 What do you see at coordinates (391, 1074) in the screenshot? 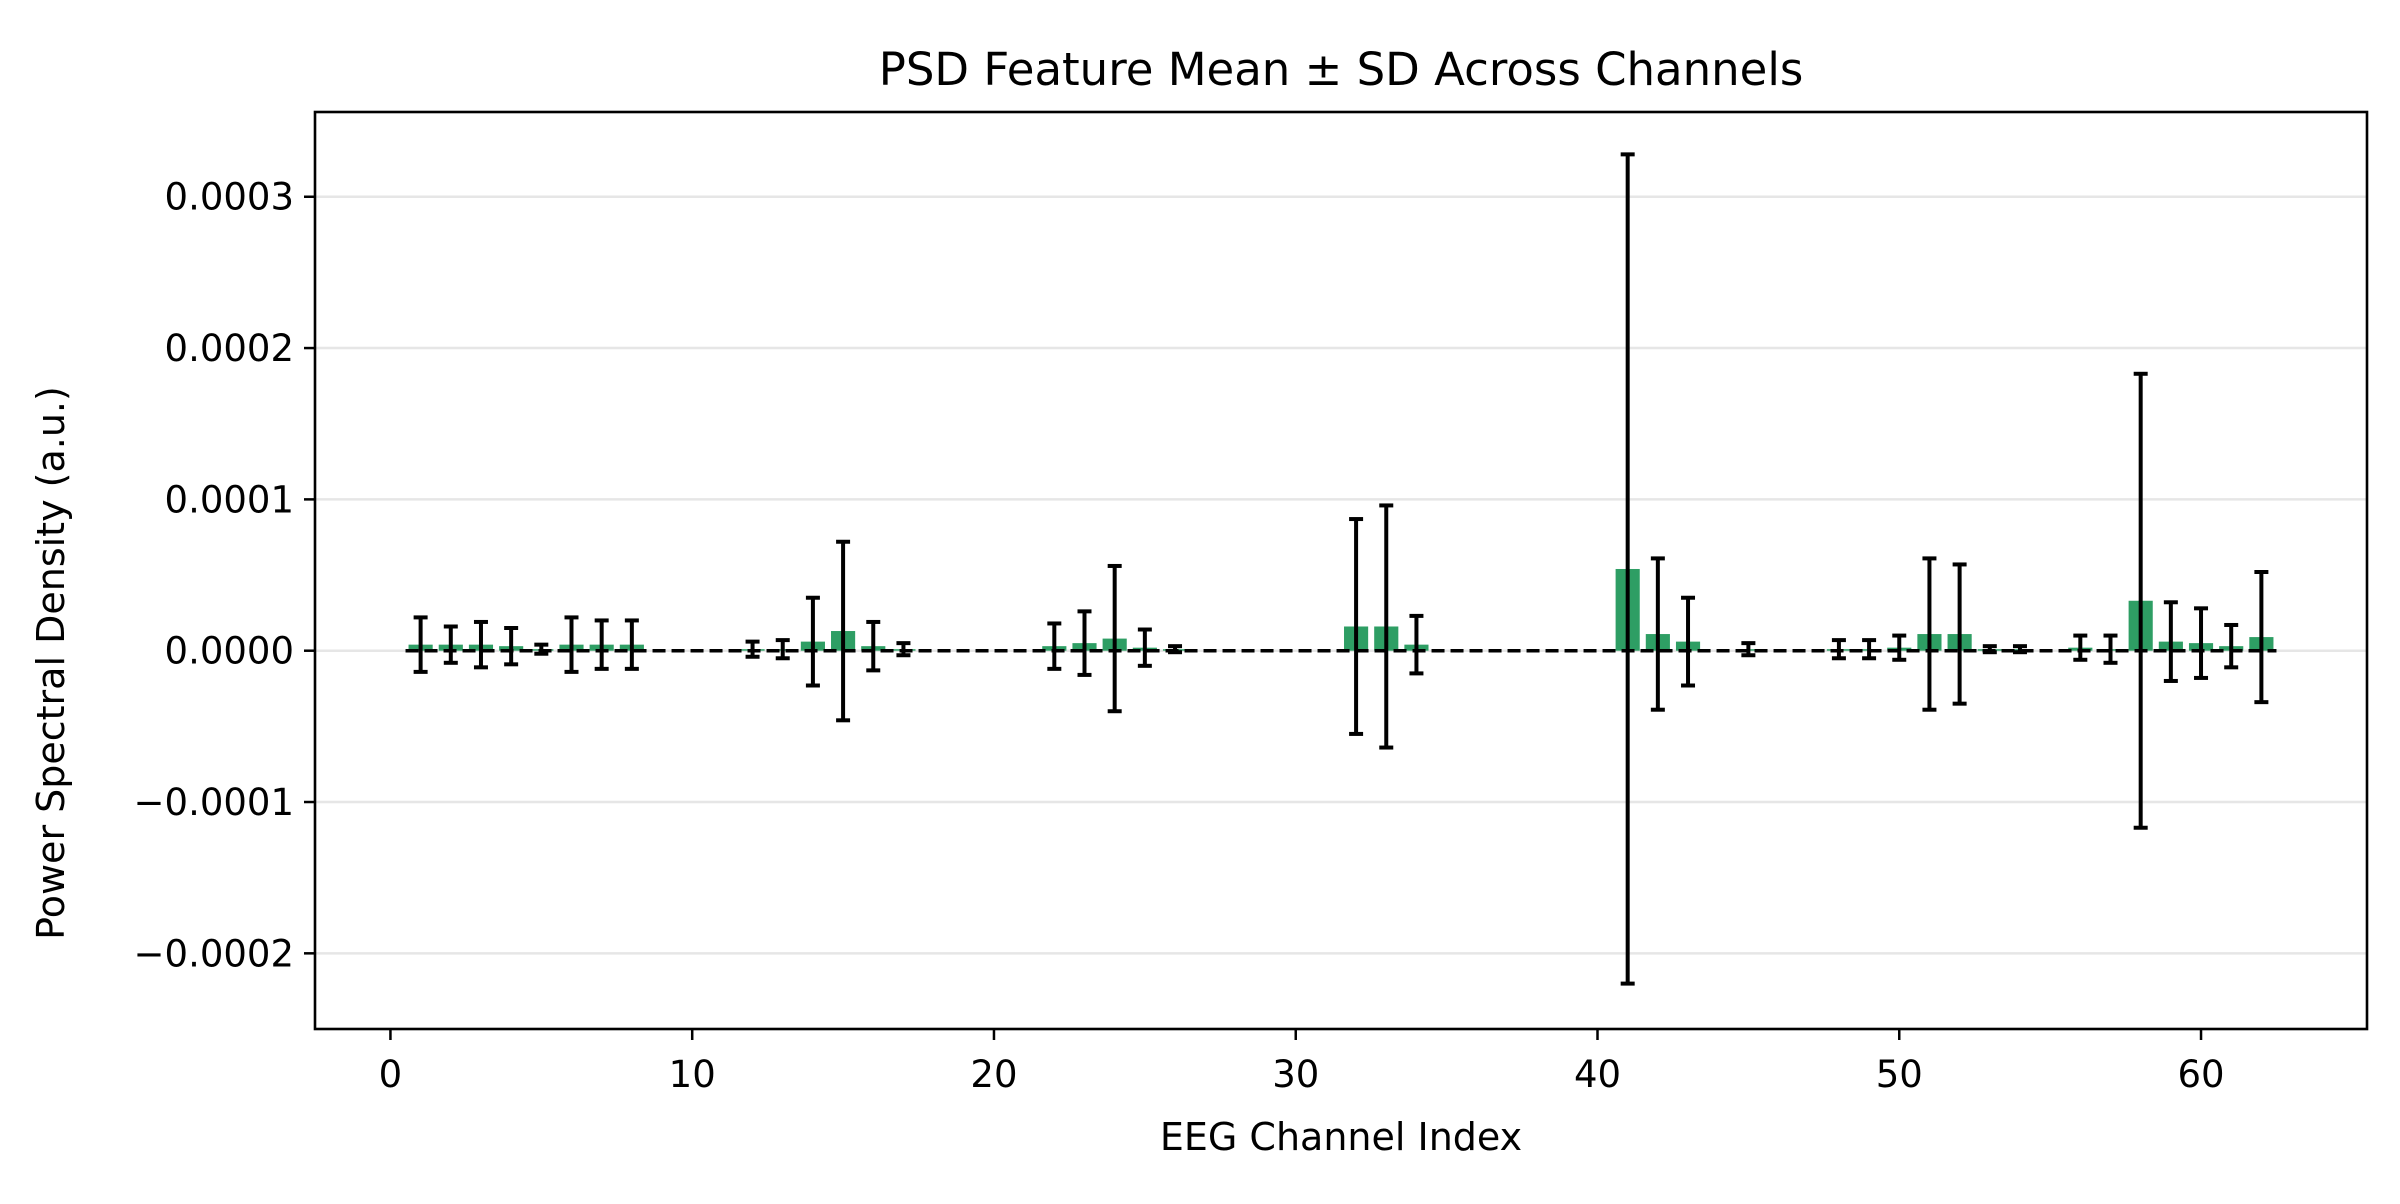
I see `x-tick-label: 0` at bounding box center [391, 1074].